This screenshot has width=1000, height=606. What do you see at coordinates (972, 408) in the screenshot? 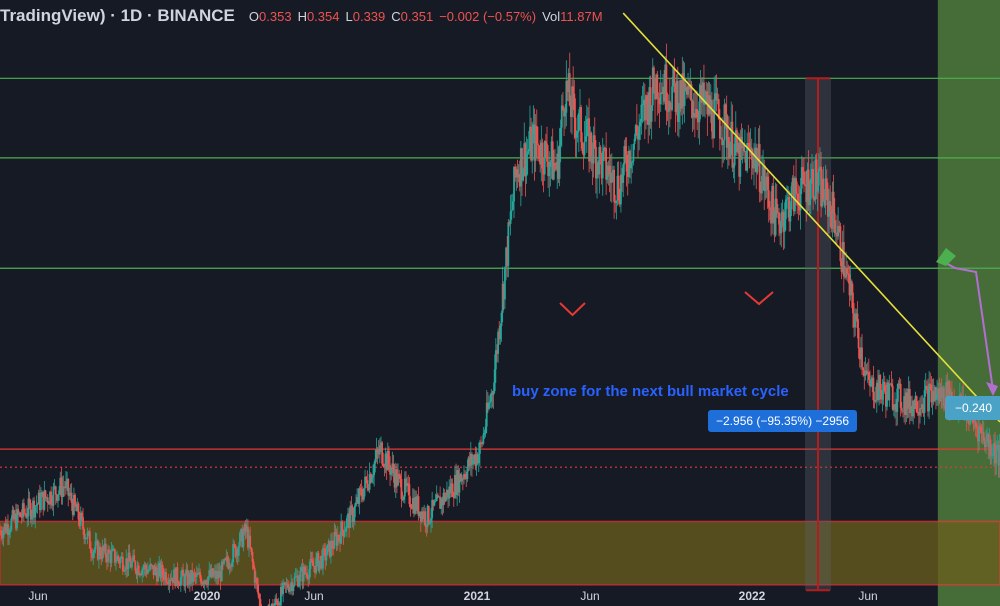
I see `price-tag: −0.240` at bounding box center [972, 408].